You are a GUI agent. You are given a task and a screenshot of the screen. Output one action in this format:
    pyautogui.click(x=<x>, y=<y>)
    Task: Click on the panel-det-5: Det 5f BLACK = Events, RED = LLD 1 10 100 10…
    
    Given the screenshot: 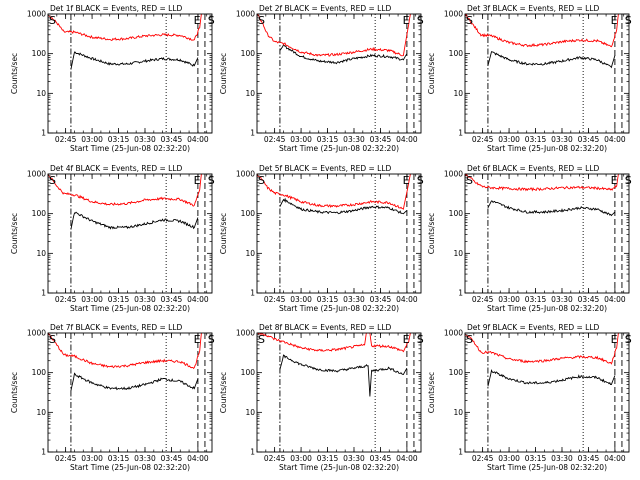 What is the action you would take?
    pyautogui.click(x=321, y=238)
    